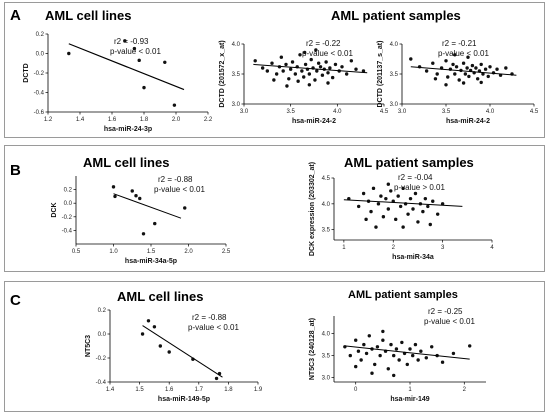  Describe the element at coordinates (446, 112) in the screenshot. I see `x-tick-label: 3.5` at that location.